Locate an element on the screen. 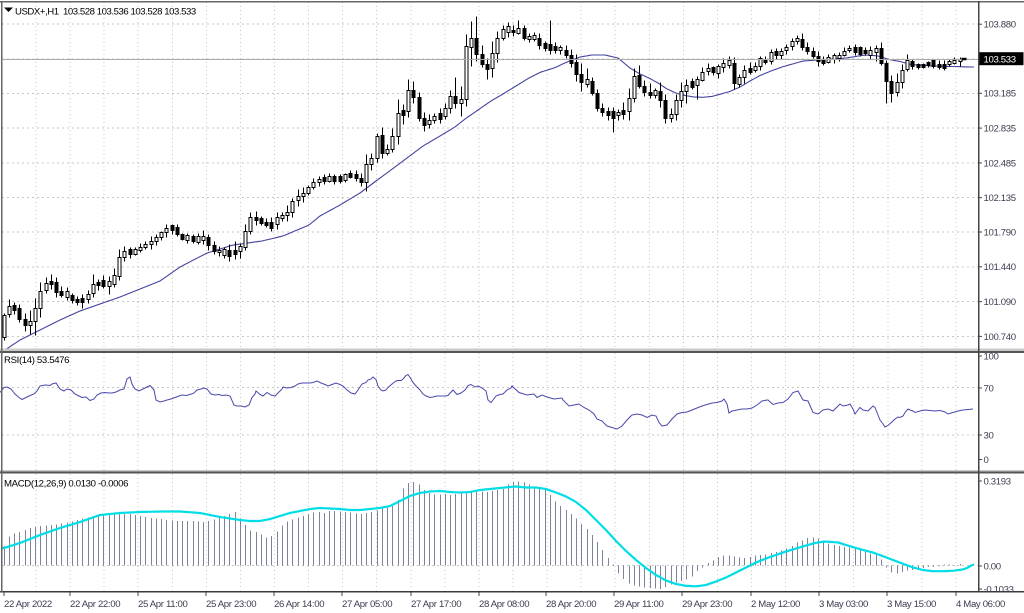 This screenshot has height=613, width=1024. svg-text: RSI(14) 53.5476 is located at coordinates (36, 360).